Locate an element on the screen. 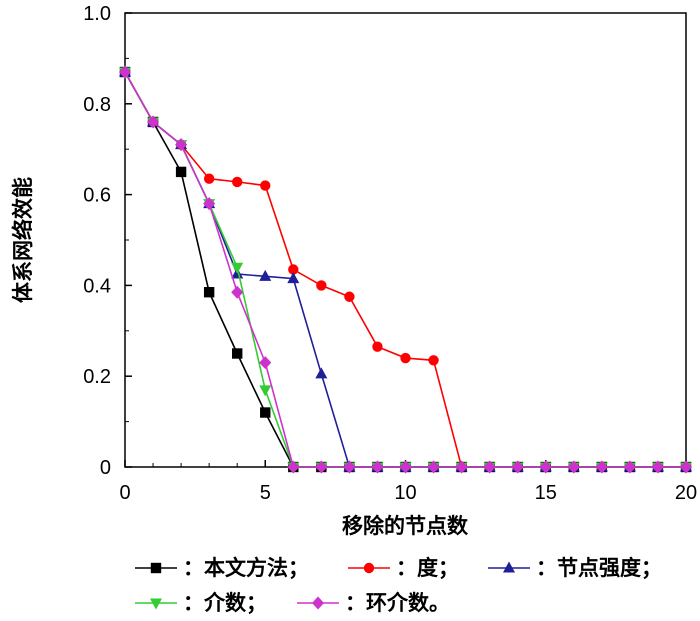  legend-label: ：介数； is located at coordinates (225, 603).